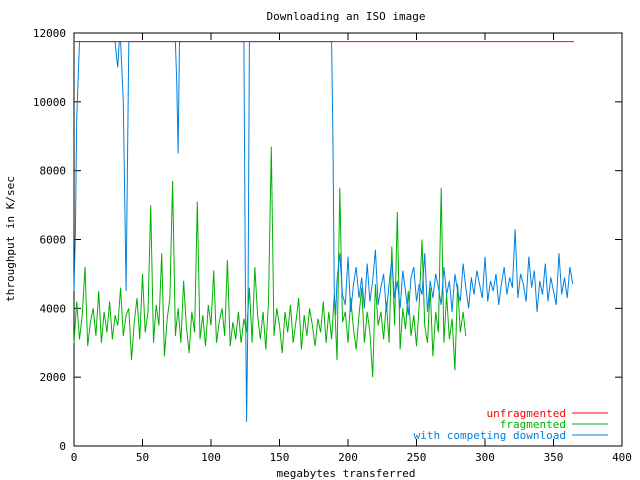 Image resolution: width=640 pixels, height=480 pixels. What do you see at coordinates (490, 435) in the screenshot?
I see `legend-label-2: with competing download` at bounding box center [490, 435].